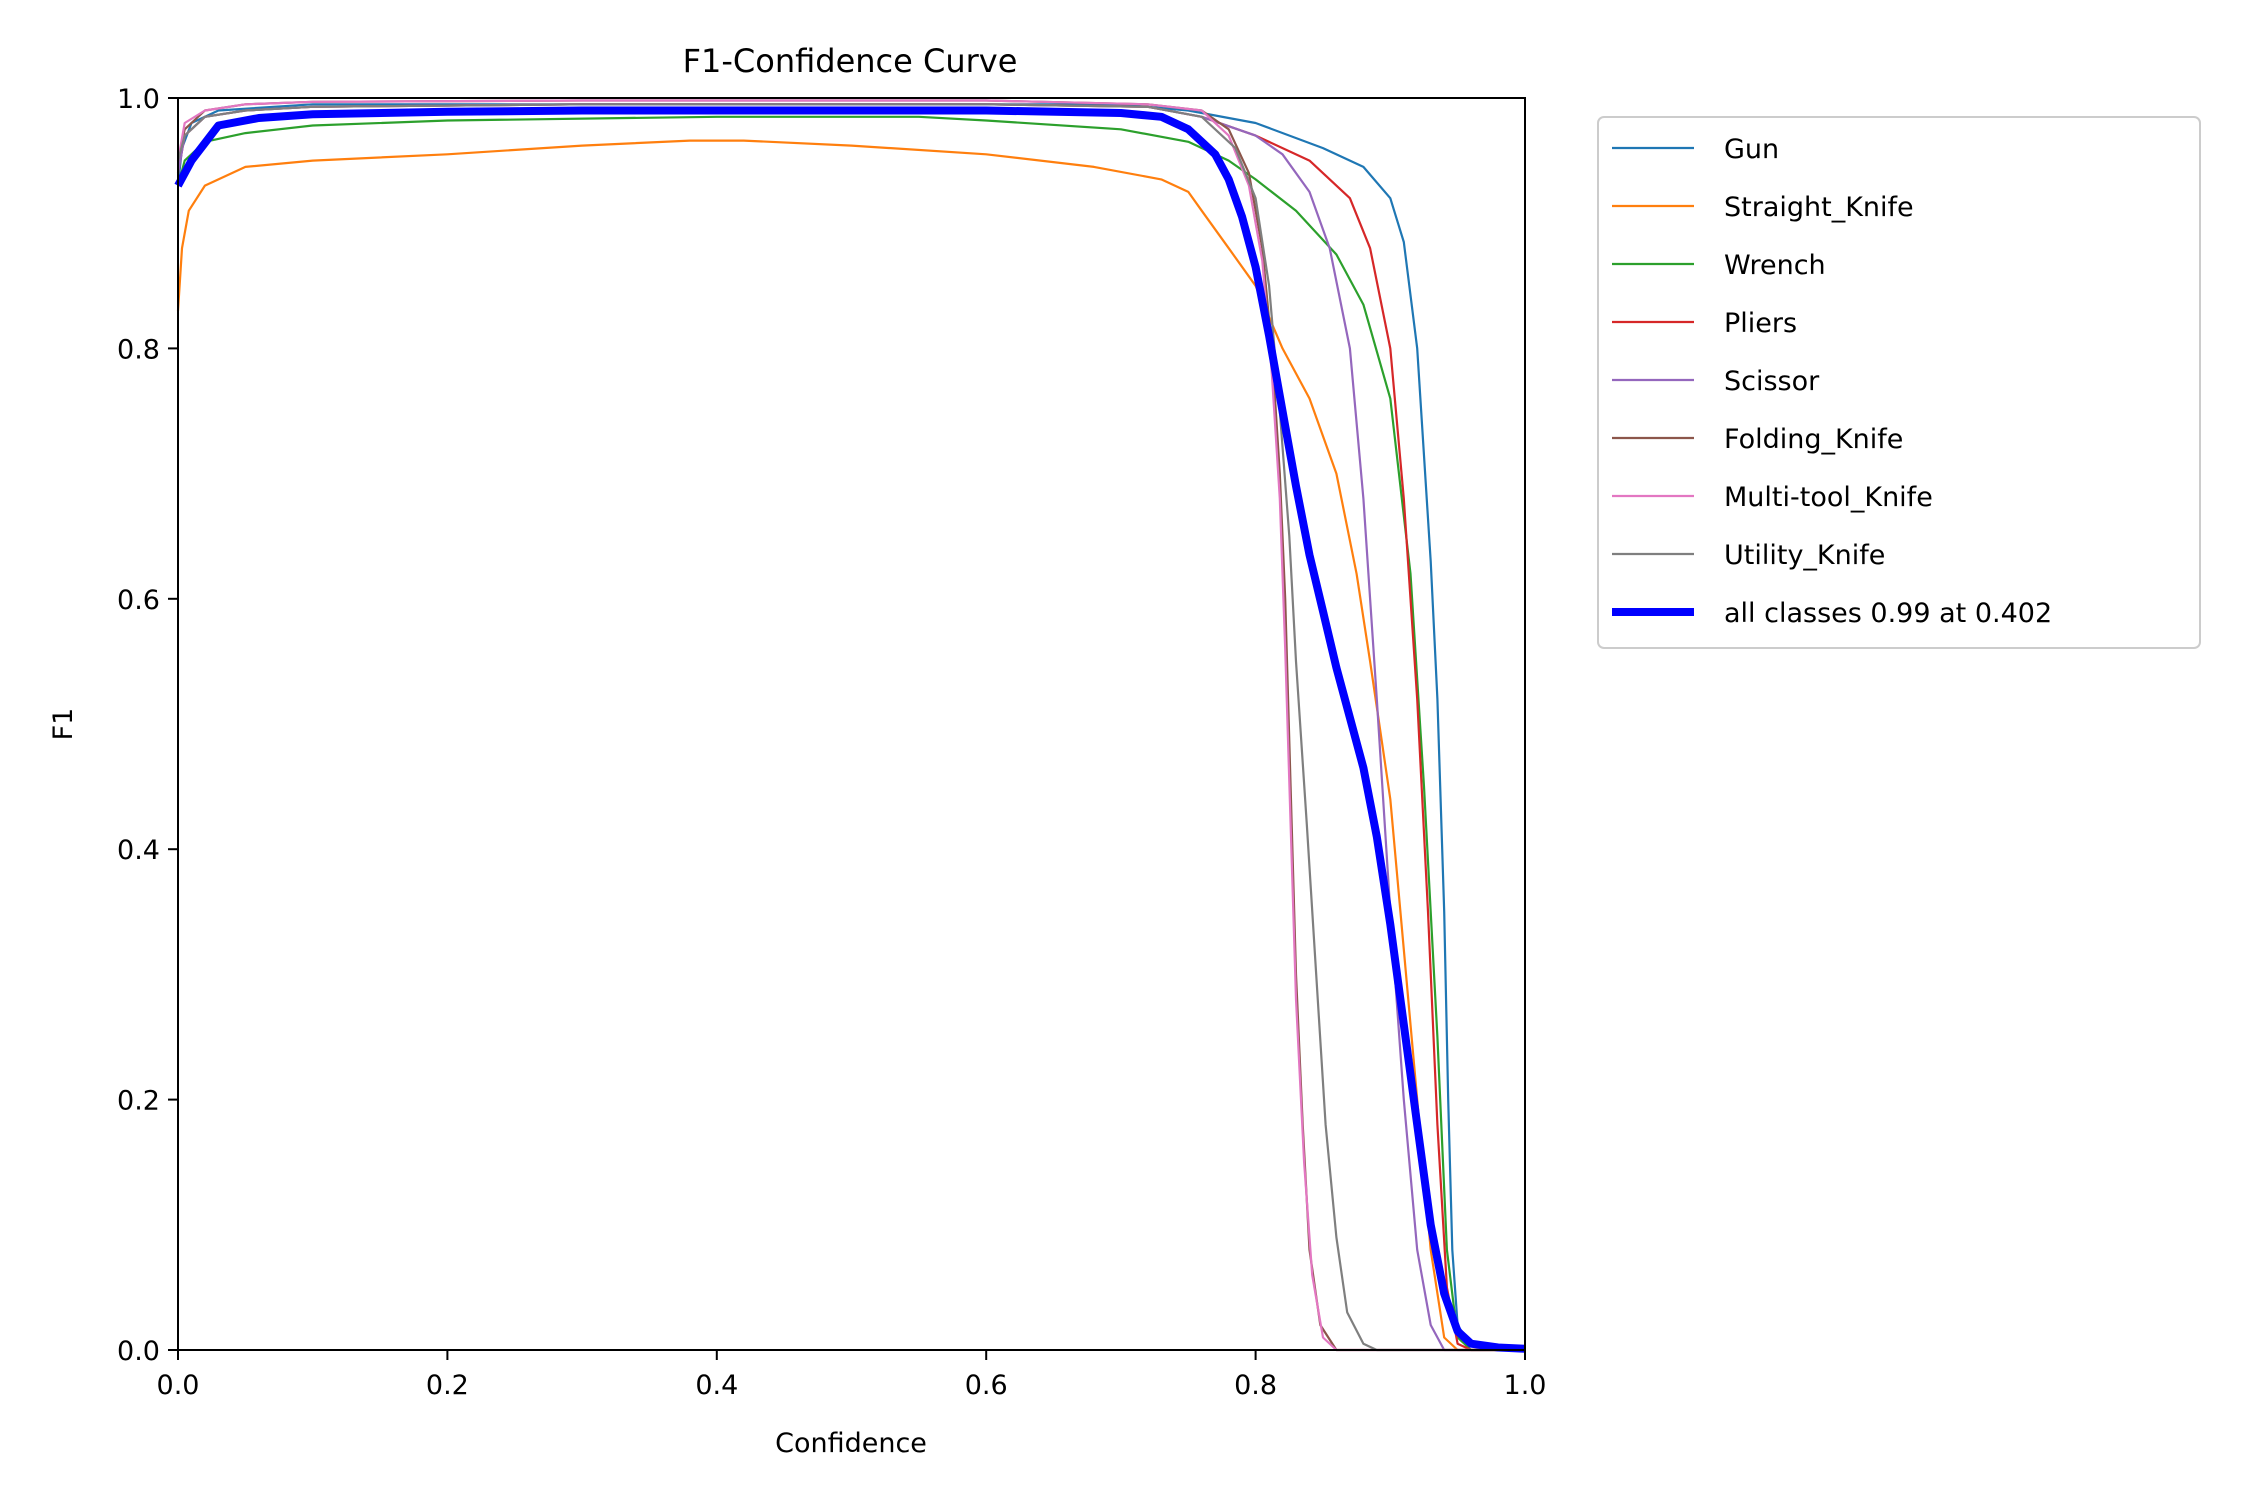 Image resolution: width=2250 pixels, height=1500 pixels. Describe the element at coordinates (1525, 1385) in the screenshot. I see `x-tick-label: 1.0` at that location.